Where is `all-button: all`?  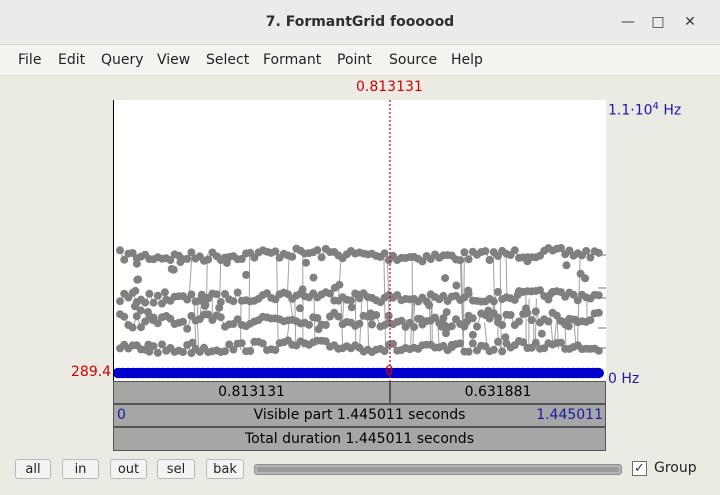 all-button: all is located at coordinates (33, 469).